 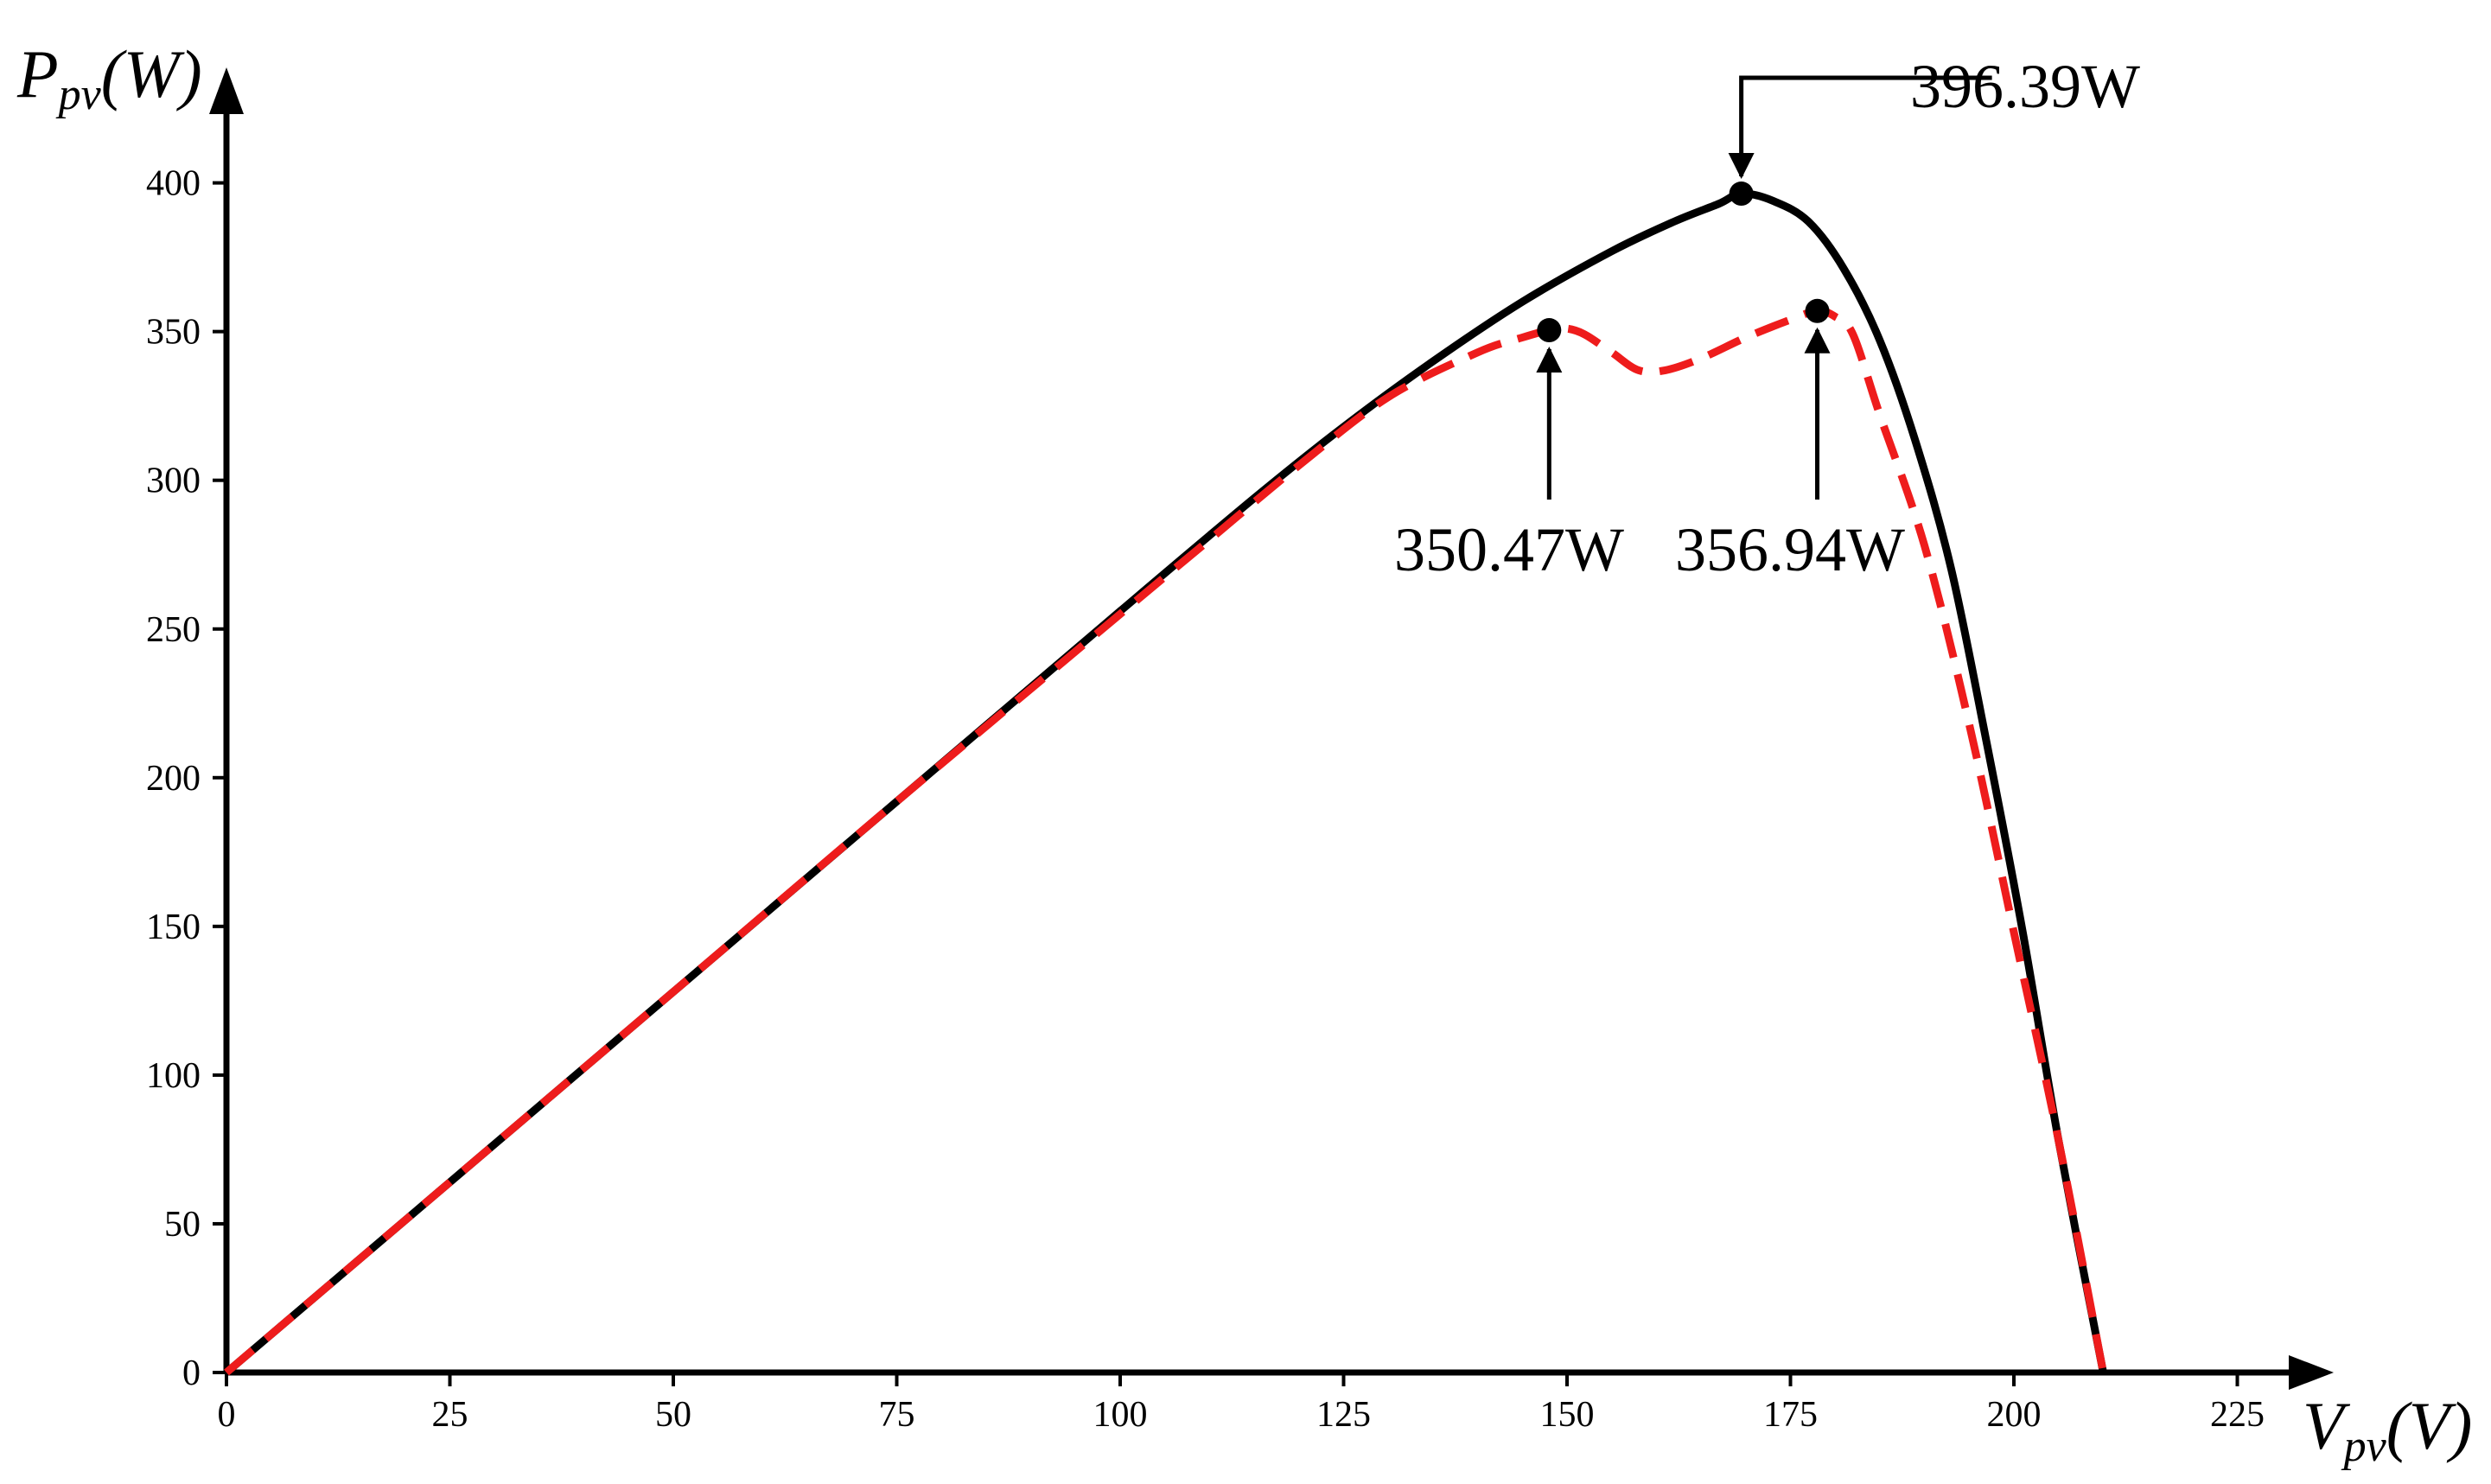 What do you see at coordinates (173, 184) in the screenshot?
I see `y-tick-label: 400` at bounding box center [173, 184].